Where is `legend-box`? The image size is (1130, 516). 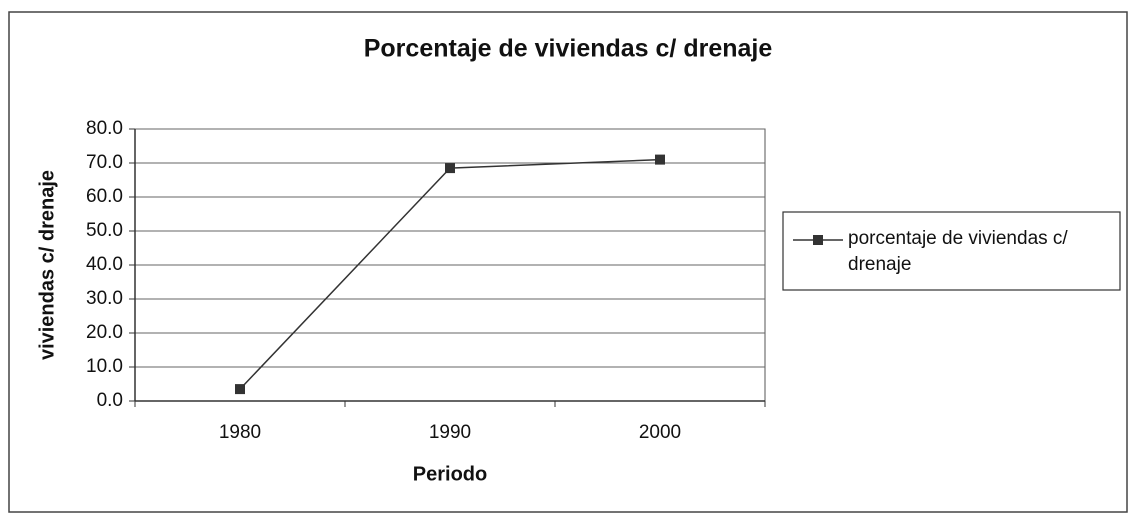 legend-box is located at coordinates (951, 251).